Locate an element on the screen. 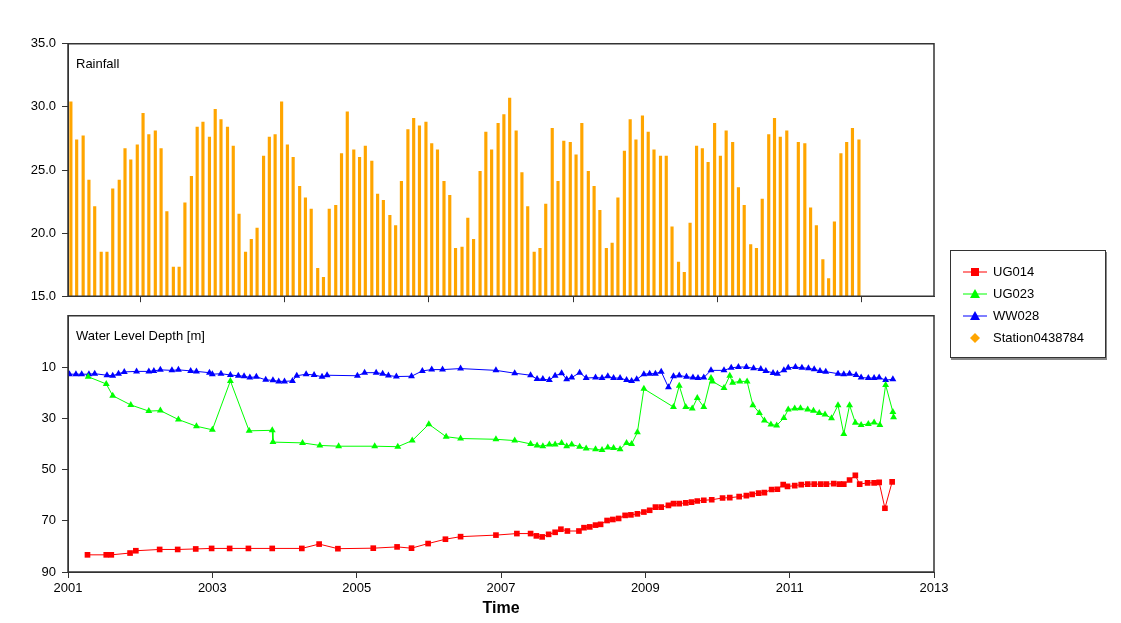 The height and width of the screenshot is (623, 1121). y-tick-label: 30 is located at coordinates (48, 417).